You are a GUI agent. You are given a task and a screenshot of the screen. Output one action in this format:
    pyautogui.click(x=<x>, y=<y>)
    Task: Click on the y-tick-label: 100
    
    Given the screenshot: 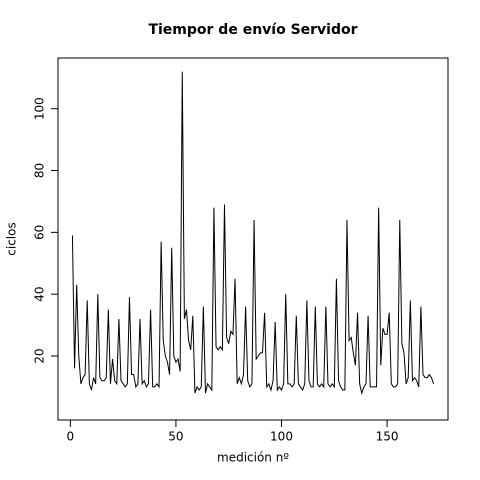 What is the action you would take?
    pyautogui.click(x=40, y=108)
    